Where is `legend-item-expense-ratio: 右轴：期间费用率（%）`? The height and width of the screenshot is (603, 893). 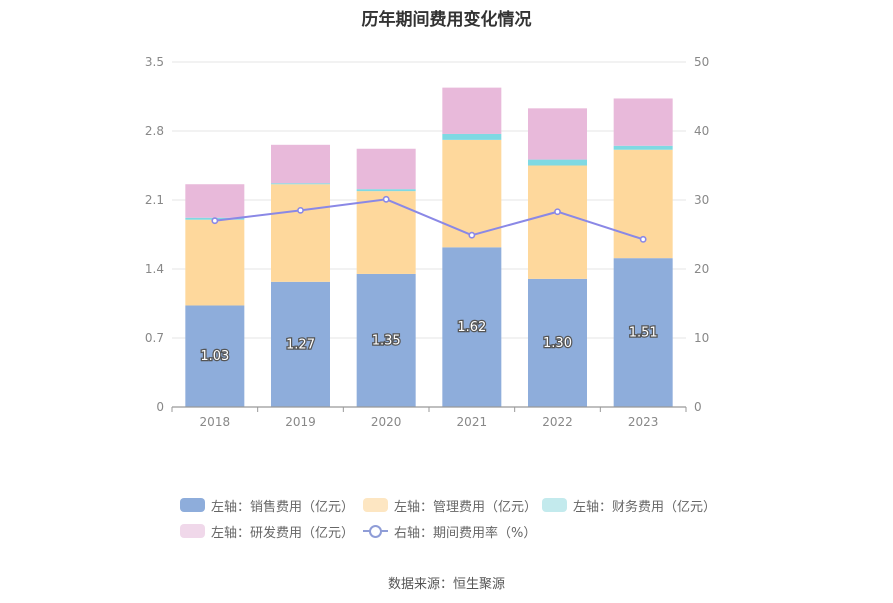 legend-item-expense-ratio: 右轴：期间费用率（%） is located at coordinates (450, 531).